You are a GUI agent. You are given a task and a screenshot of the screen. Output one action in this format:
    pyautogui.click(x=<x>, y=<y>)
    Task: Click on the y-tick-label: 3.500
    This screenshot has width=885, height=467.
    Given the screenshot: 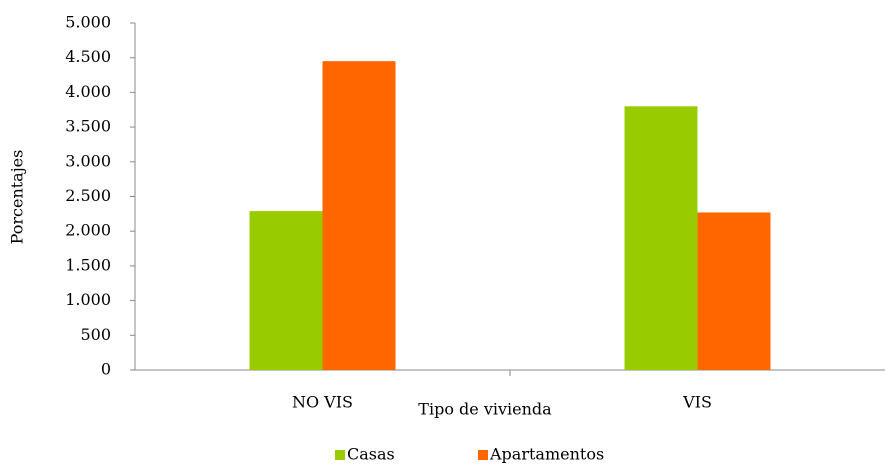 What is the action you would take?
    pyautogui.click(x=88, y=126)
    